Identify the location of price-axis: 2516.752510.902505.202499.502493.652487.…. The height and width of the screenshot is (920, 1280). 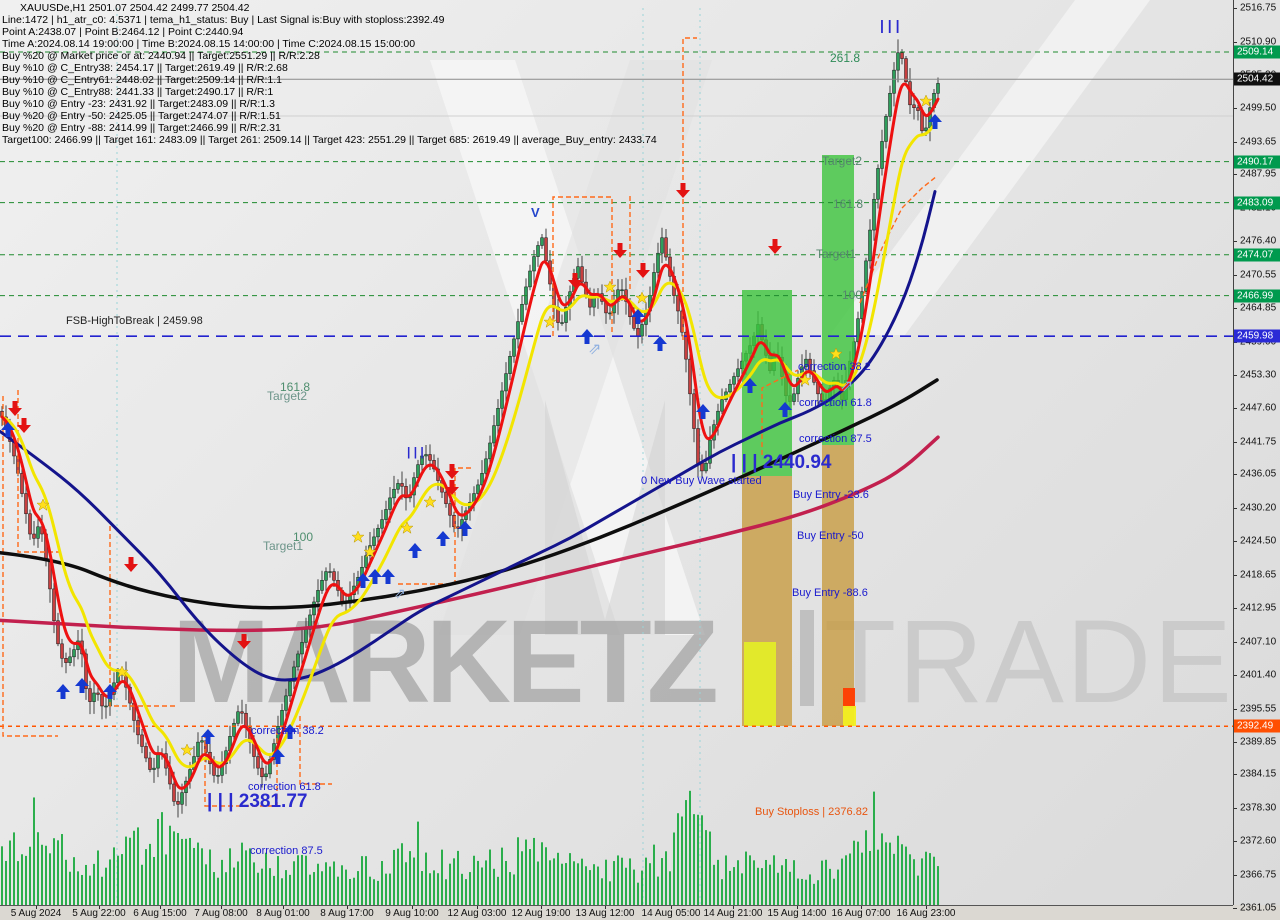
(1256, 457).